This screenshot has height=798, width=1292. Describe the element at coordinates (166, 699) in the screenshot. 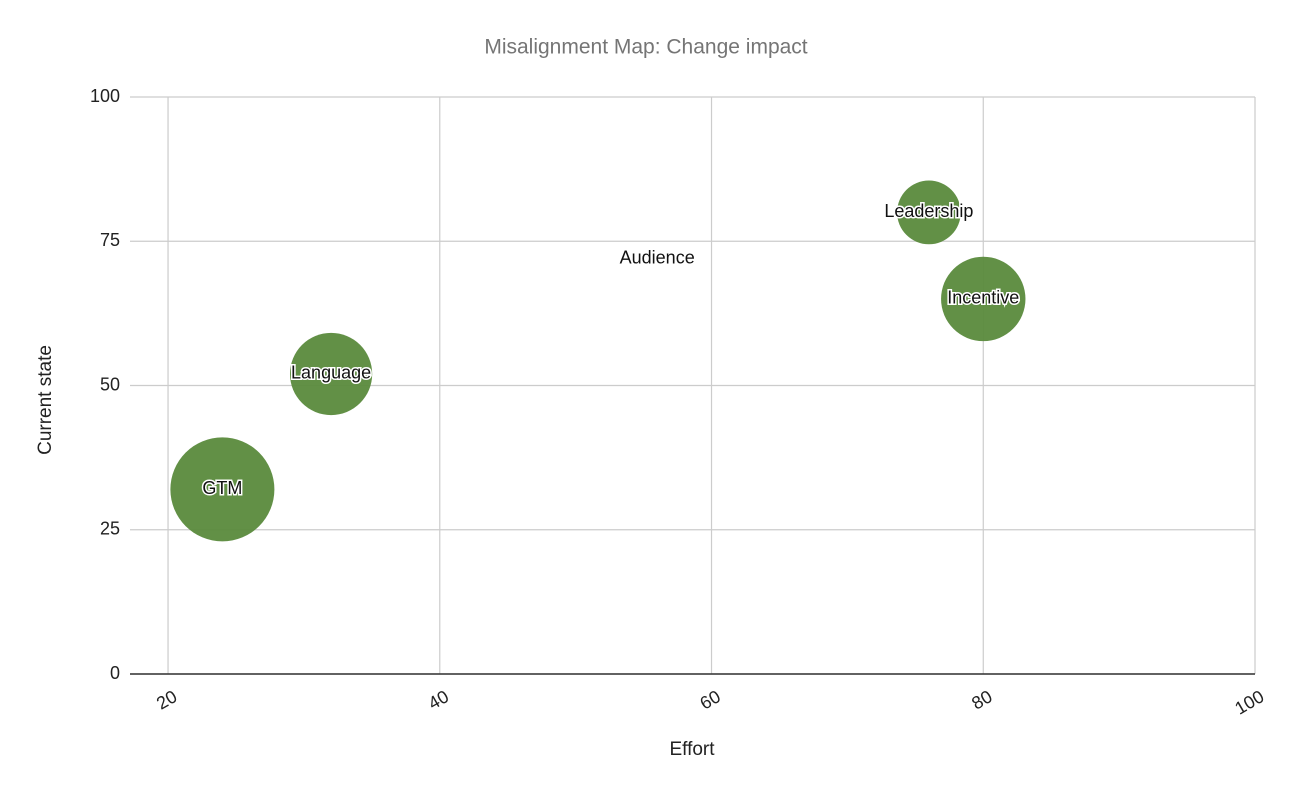

I see `x-tick-label: 20` at that location.